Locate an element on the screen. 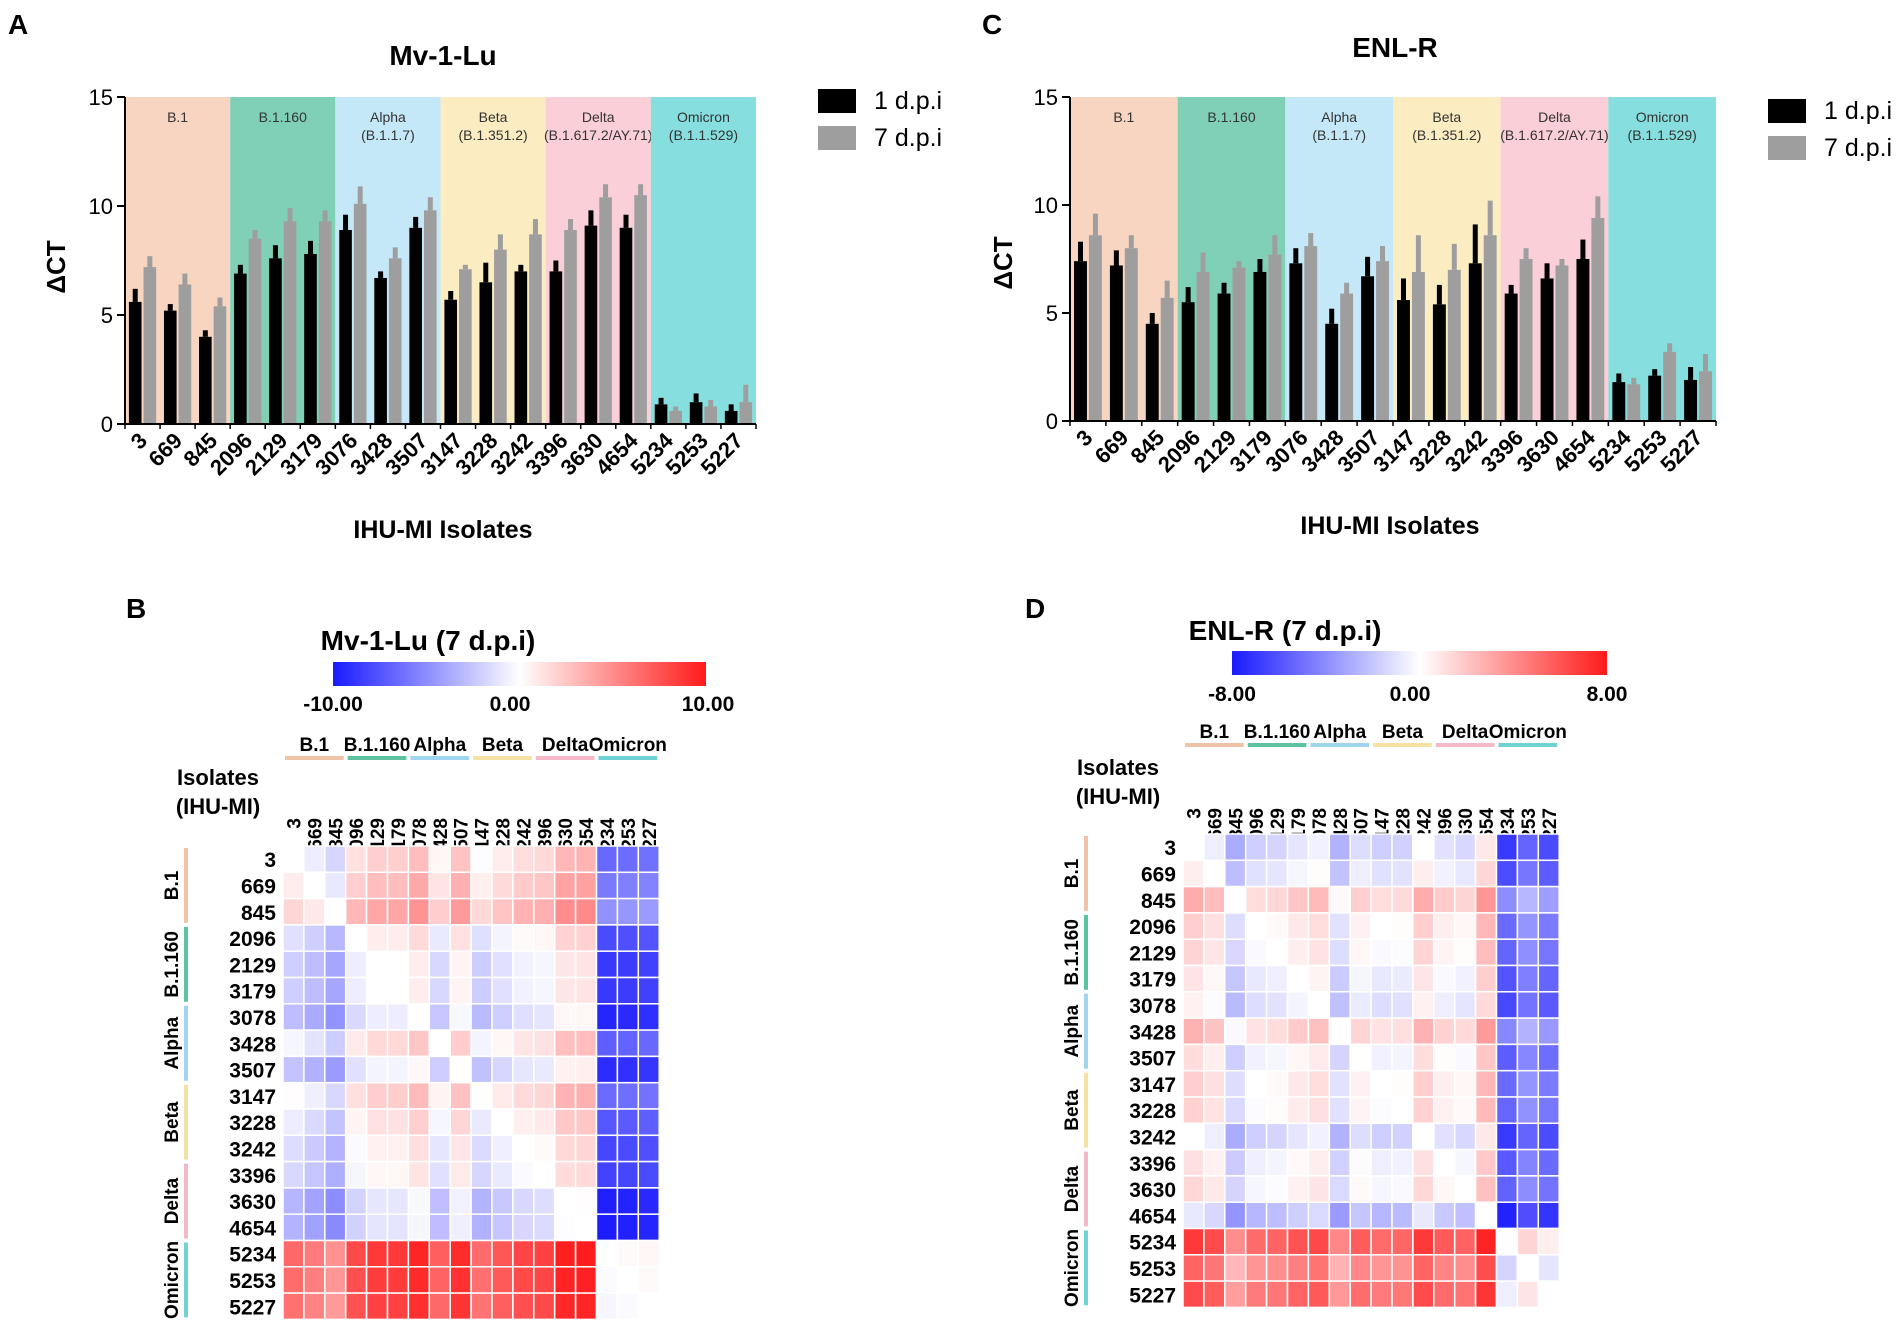  column-group-label: Beta is located at coordinates (503, 745).